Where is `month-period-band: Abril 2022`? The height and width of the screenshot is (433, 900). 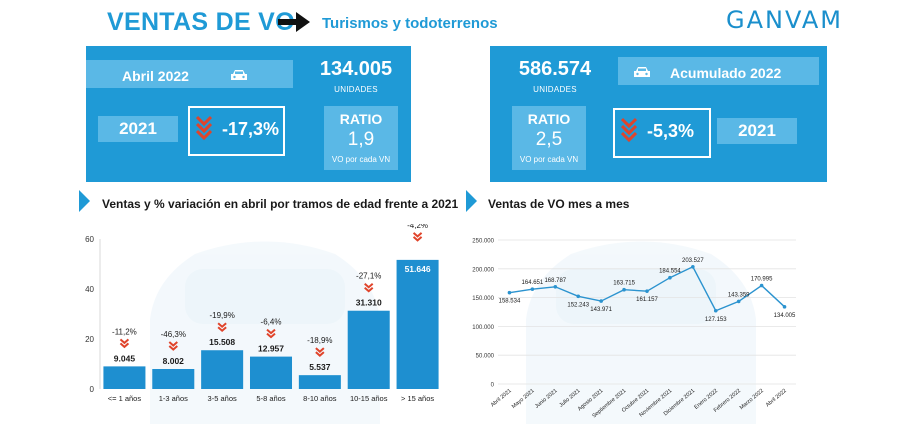 month-period-band: Abril 2022 is located at coordinates (189, 74).